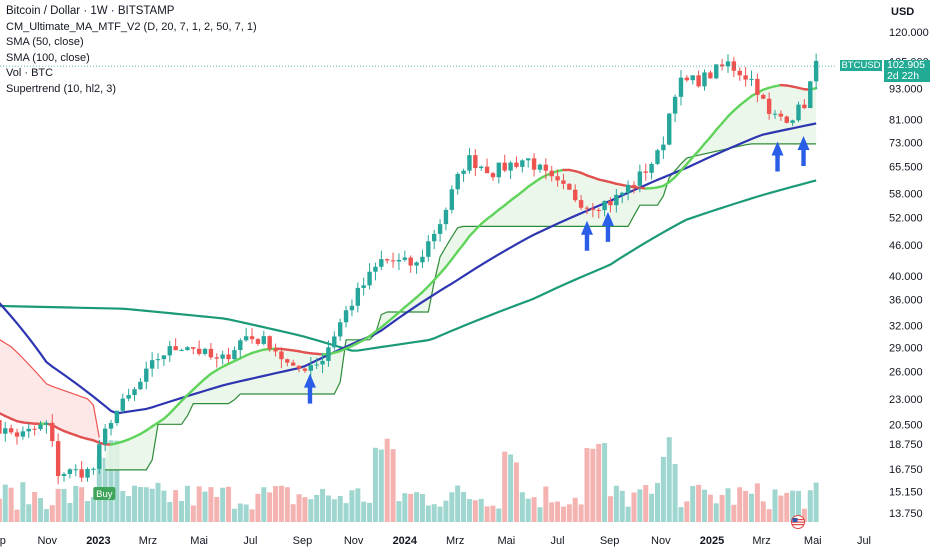 This screenshot has height=550, width=932. What do you see at coordinates (906, 400) in the screenshot?
I see `y-tick-label: 23.000` at bounding box center [906, 400].